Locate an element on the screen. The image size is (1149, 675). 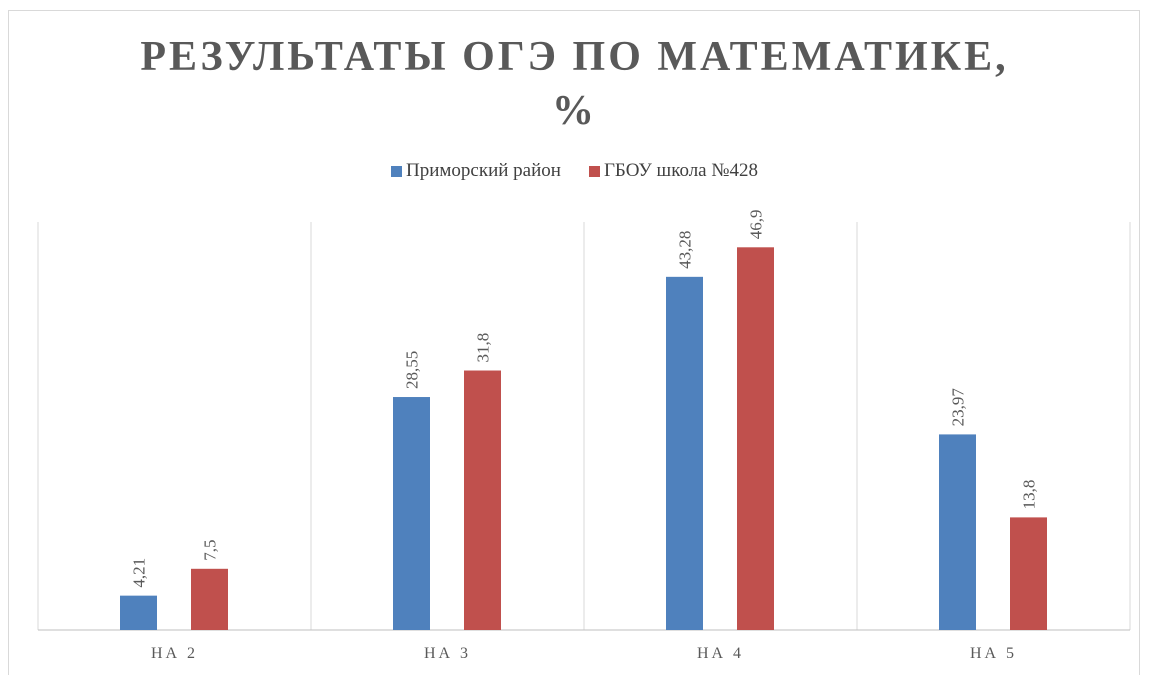
legend-label: Приморский район is located at coordinates (483, 170).